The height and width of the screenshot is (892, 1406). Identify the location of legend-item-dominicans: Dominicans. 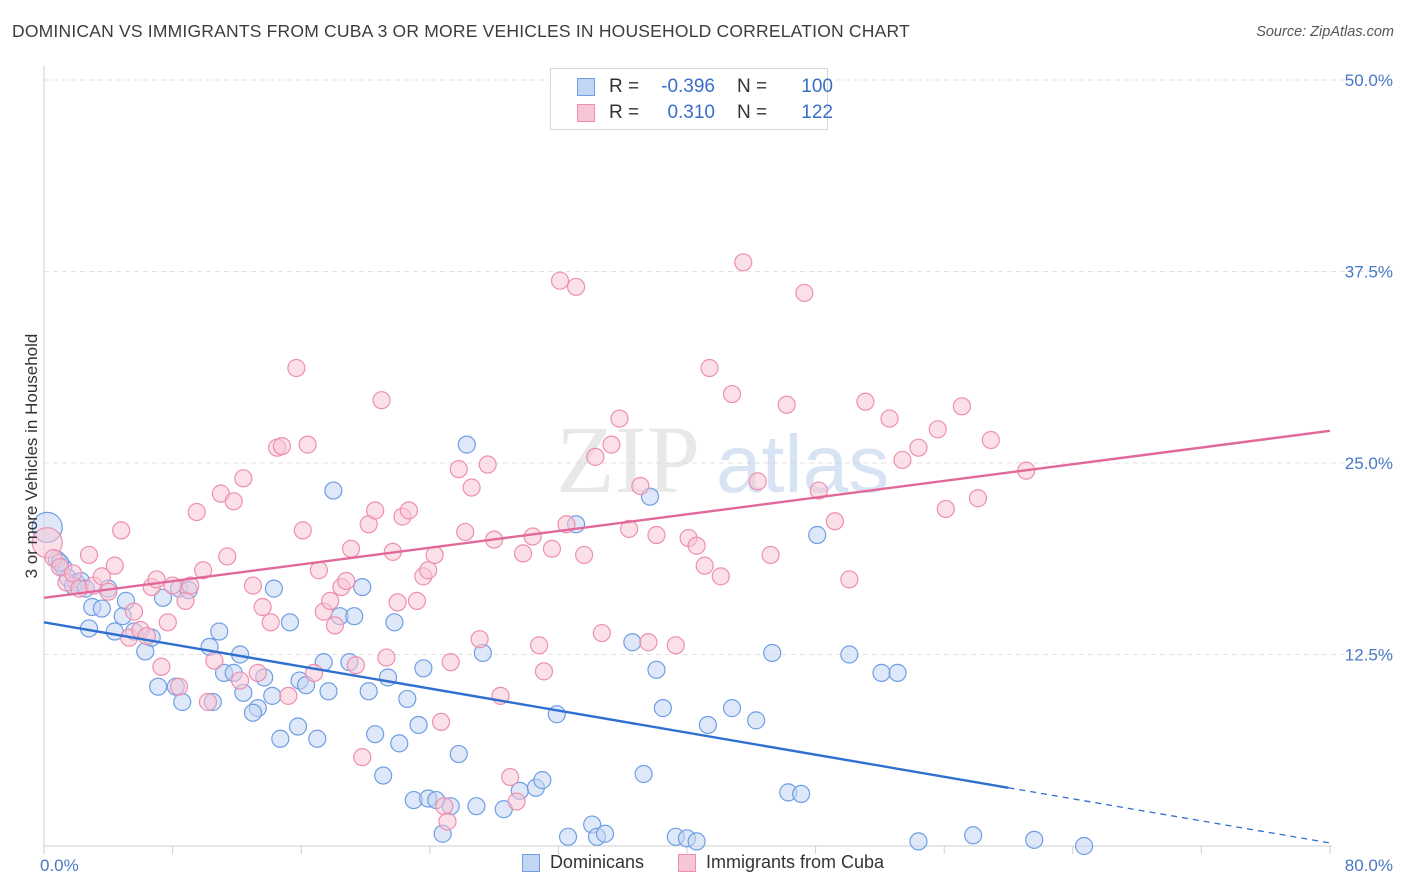
(582, 862).